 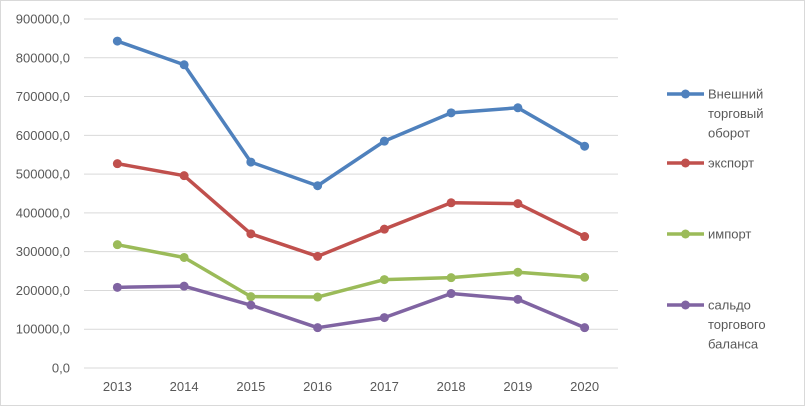 What do you see at coordinates (584, 386) in the screenshot?
I see `x-tick-label: 2020` at bounding box center [584, 386].